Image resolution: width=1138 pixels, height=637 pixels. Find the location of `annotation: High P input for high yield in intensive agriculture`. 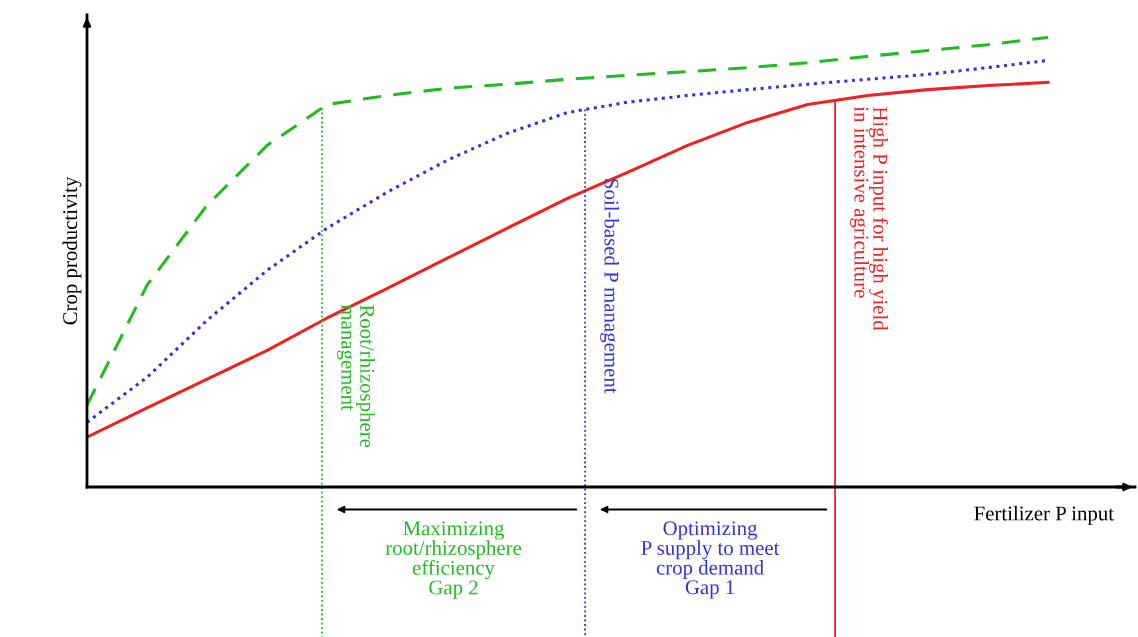

annotation: High P input for high yield in intensive agriculture is located at coordinates (869, 218).